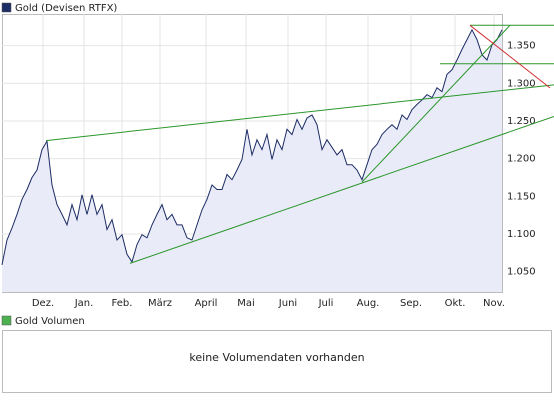  I want to click on x-tick-label: Jan., so click(84, 303).